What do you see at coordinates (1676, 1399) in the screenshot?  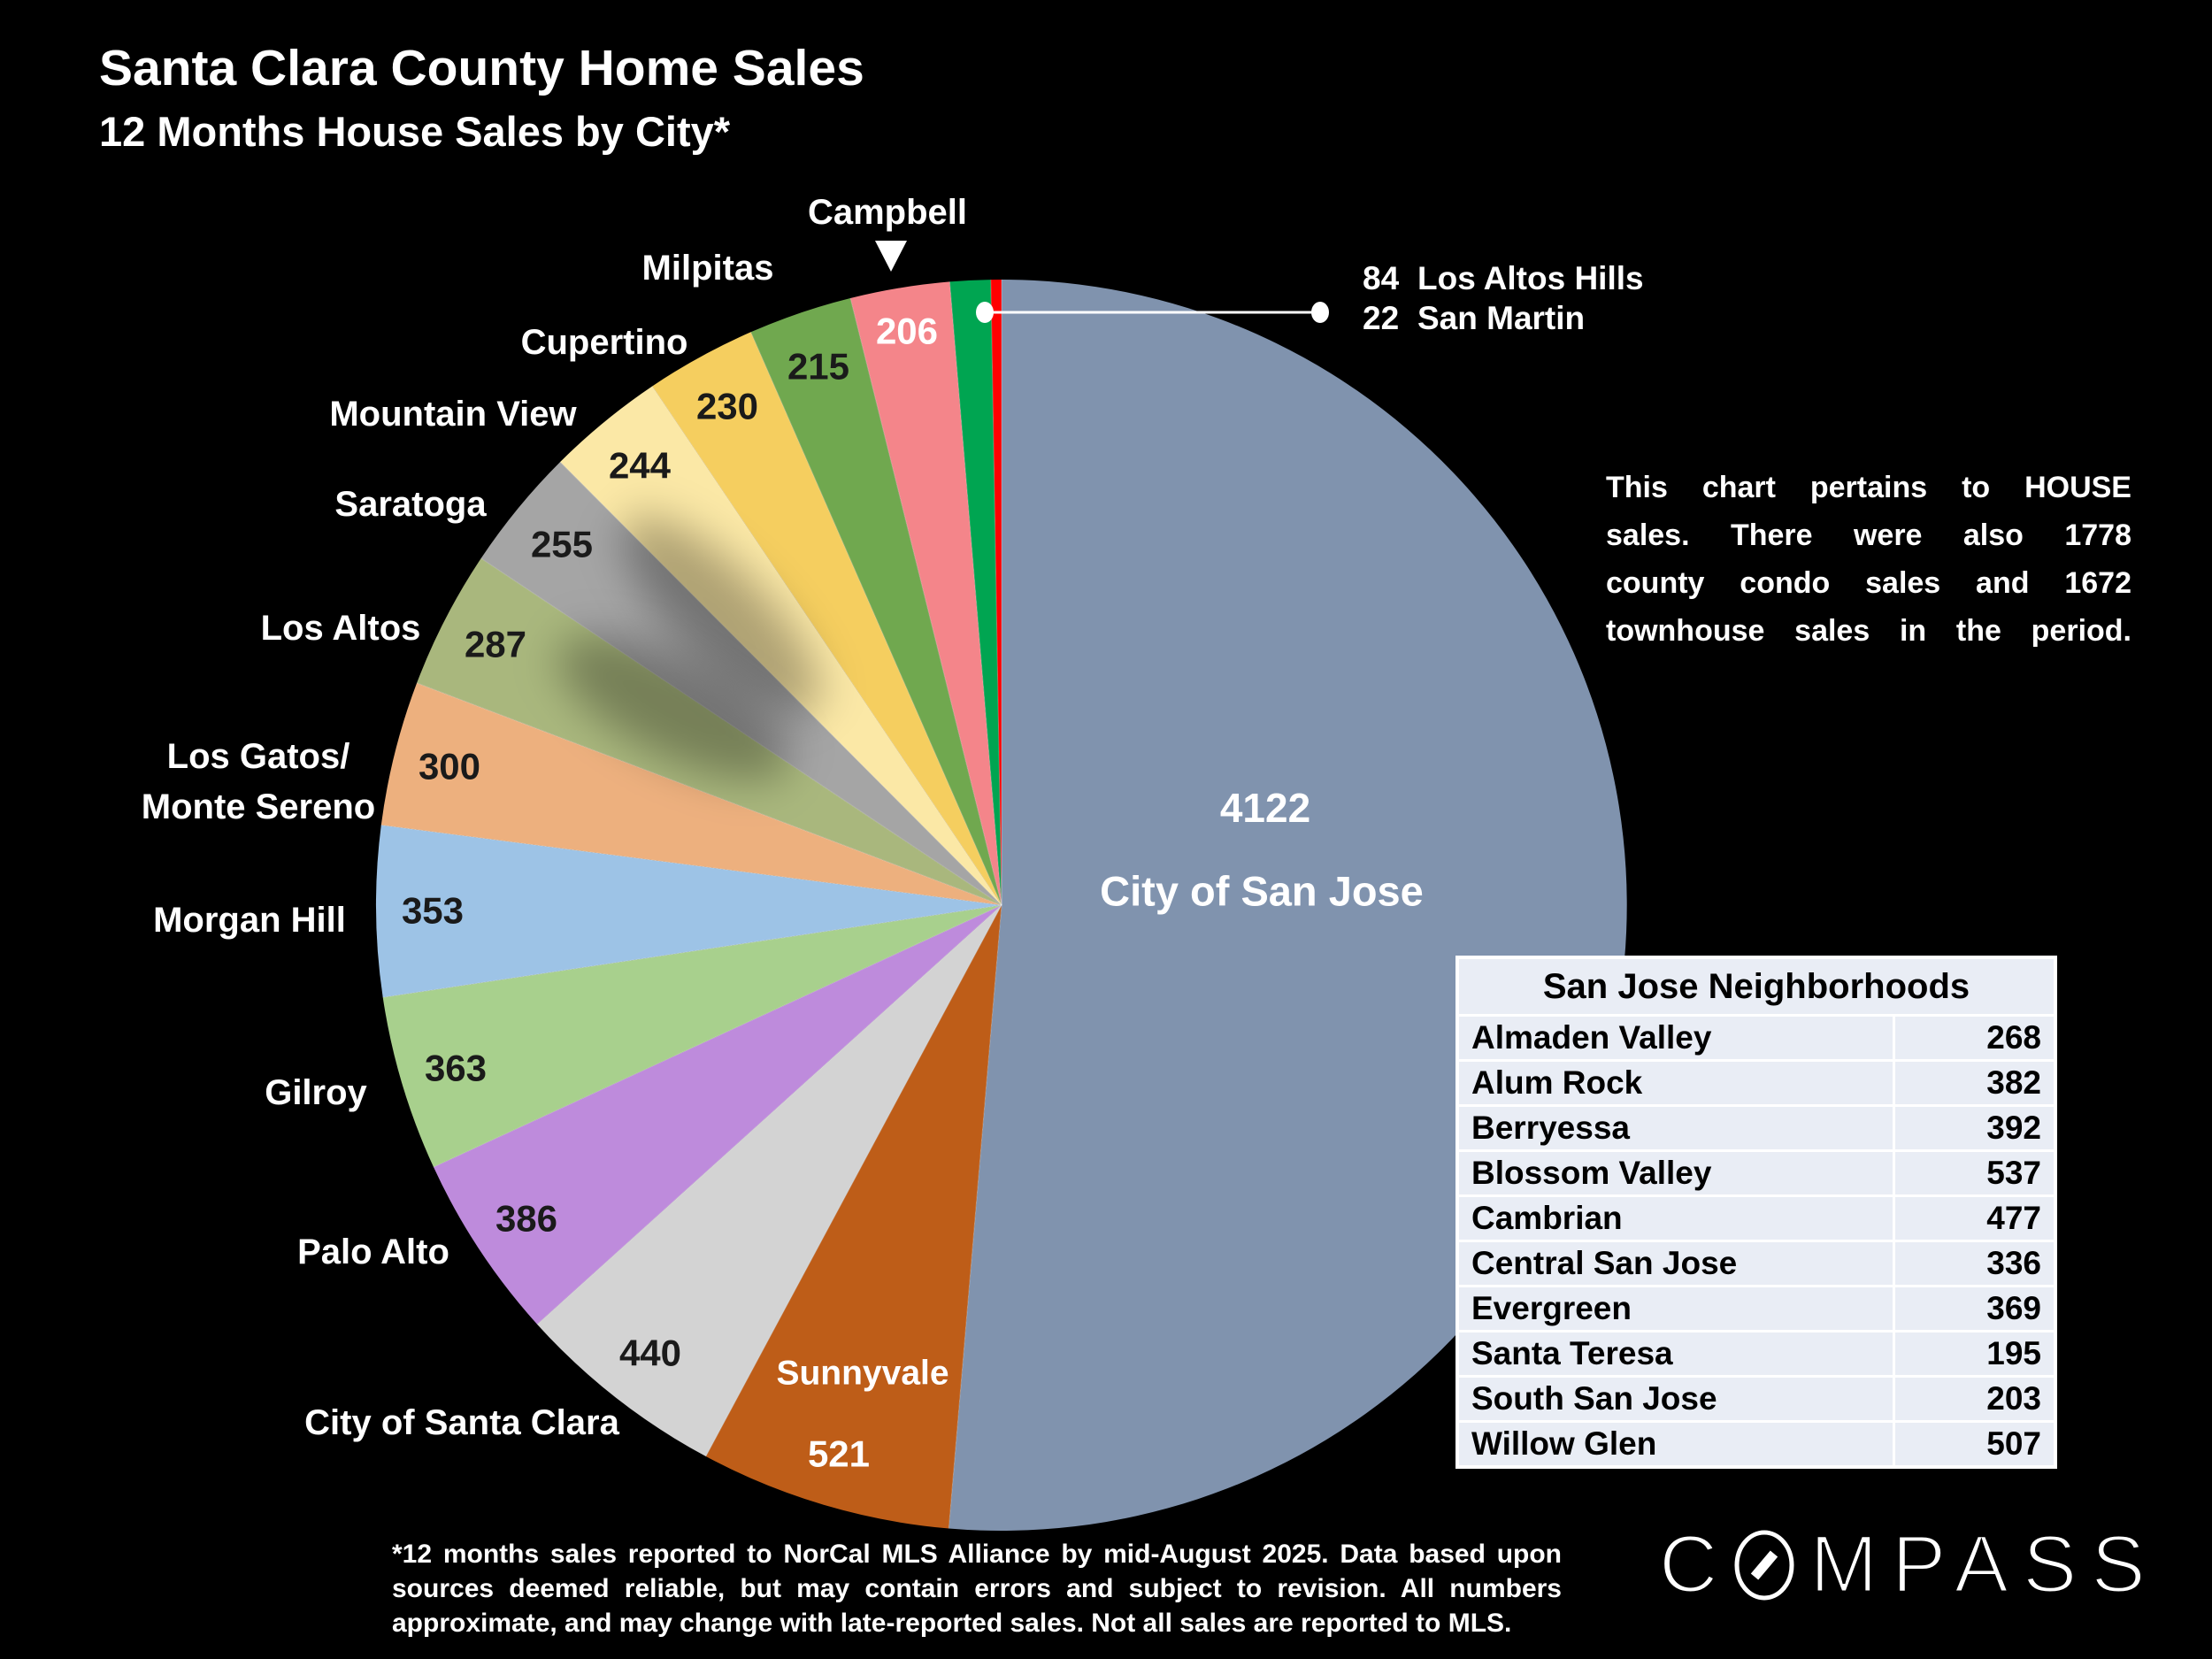 I see `neighborhood-name: South San Jose` at bounding box center [1676, 1399].